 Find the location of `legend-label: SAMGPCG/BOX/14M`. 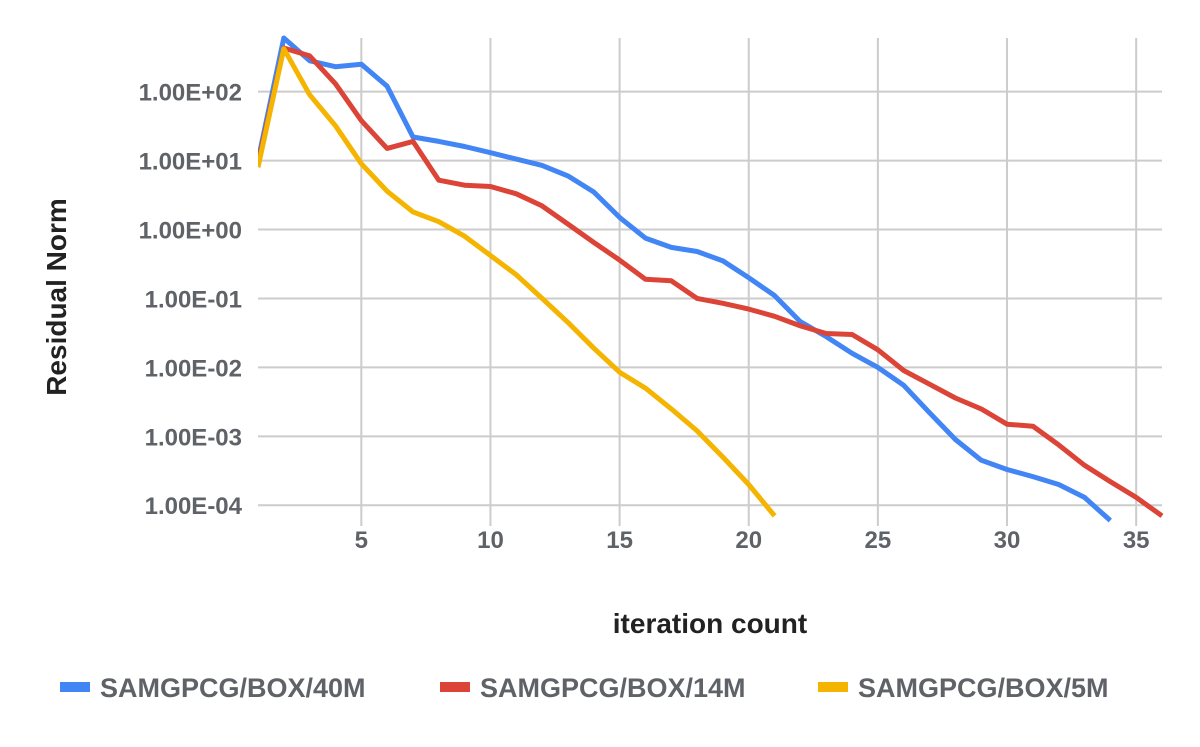

legend-label: SAMGPCG/BOX/14M is located at coordinates (613, 688).